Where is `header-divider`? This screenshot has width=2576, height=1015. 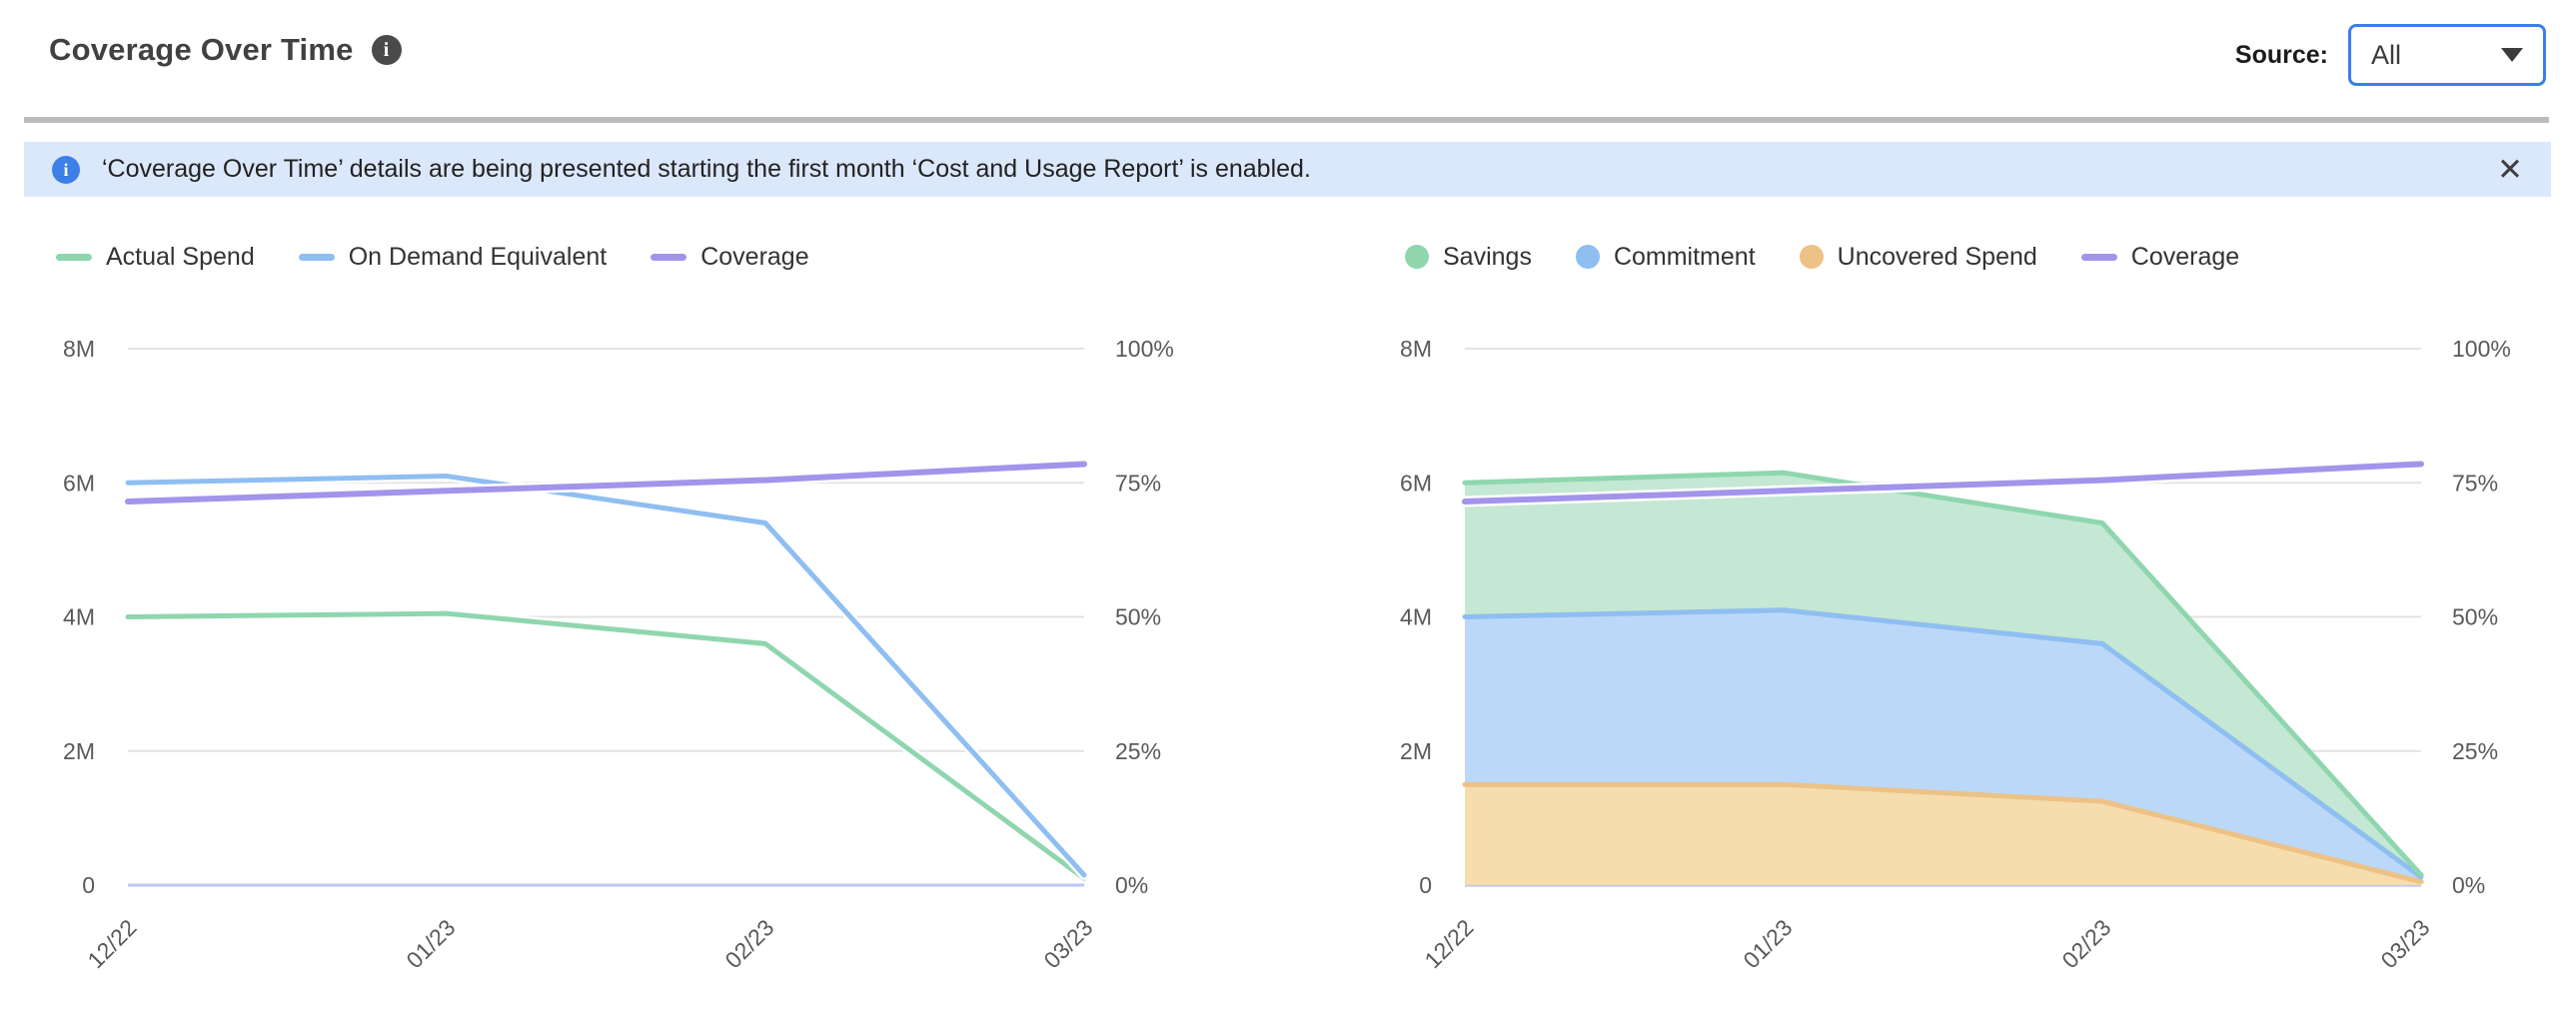 header-divider is located at coordinates (1286, 120).